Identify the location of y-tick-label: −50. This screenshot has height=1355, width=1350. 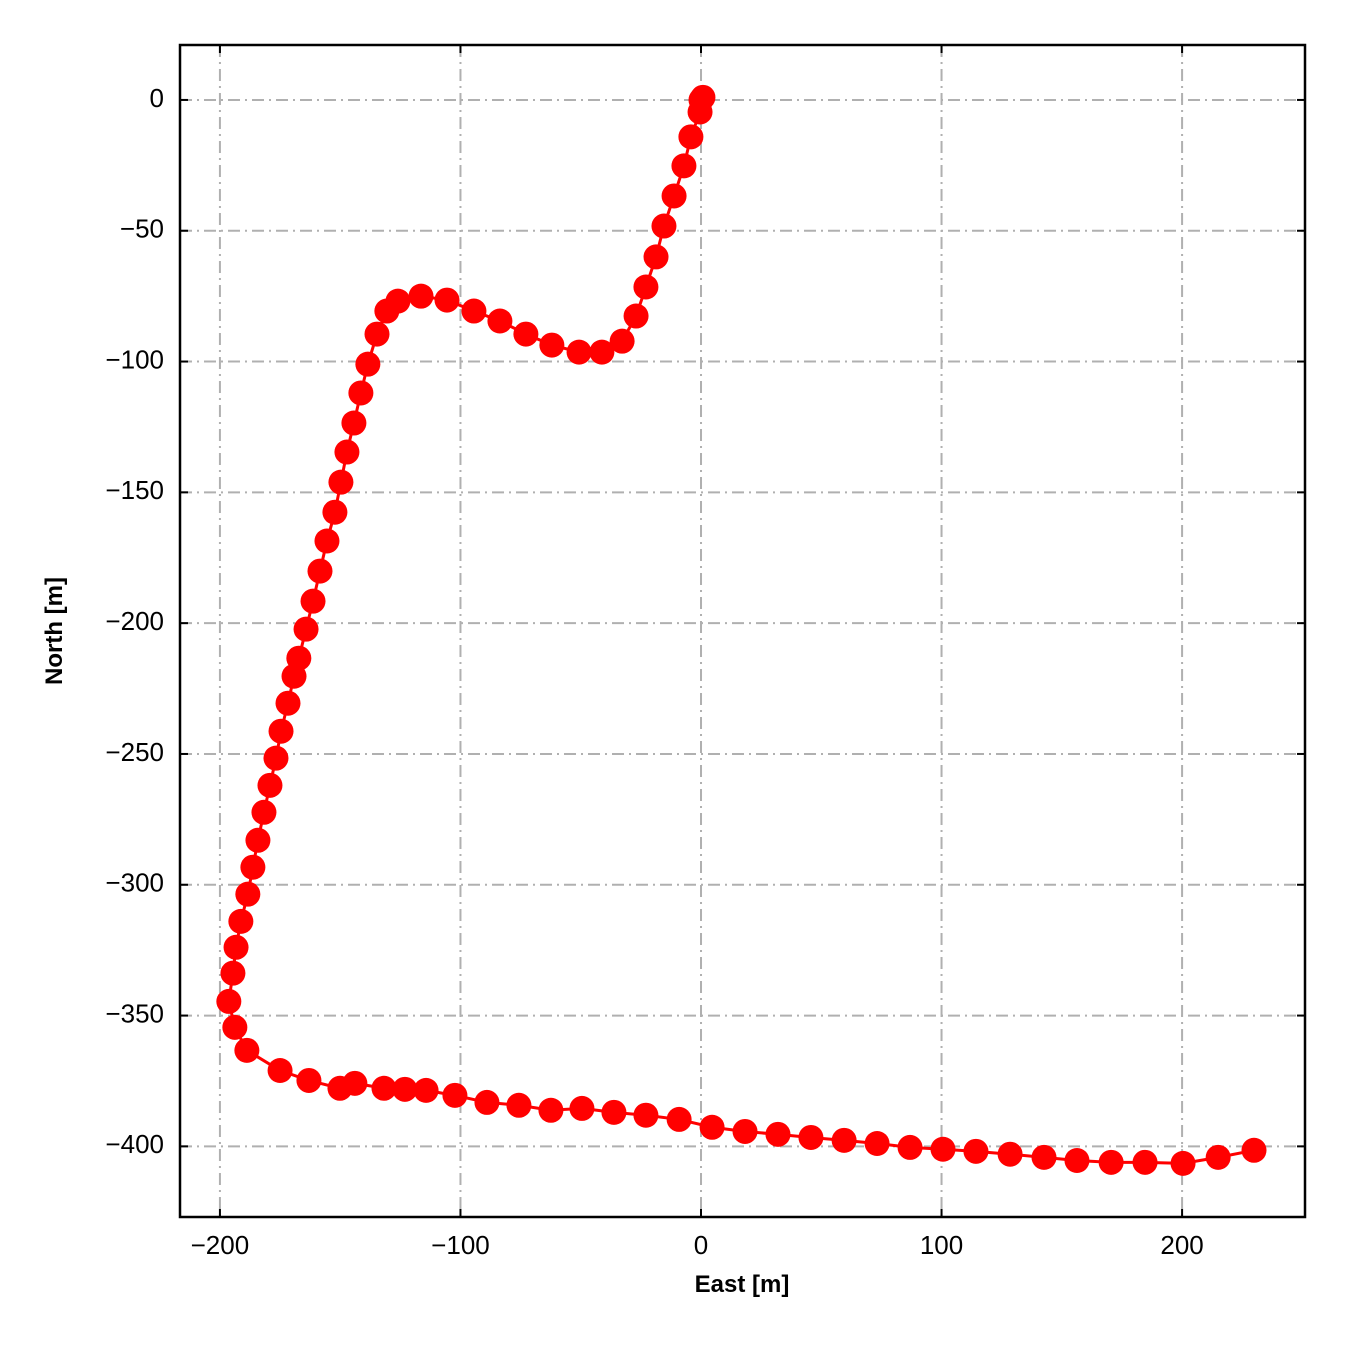
(142, 229).